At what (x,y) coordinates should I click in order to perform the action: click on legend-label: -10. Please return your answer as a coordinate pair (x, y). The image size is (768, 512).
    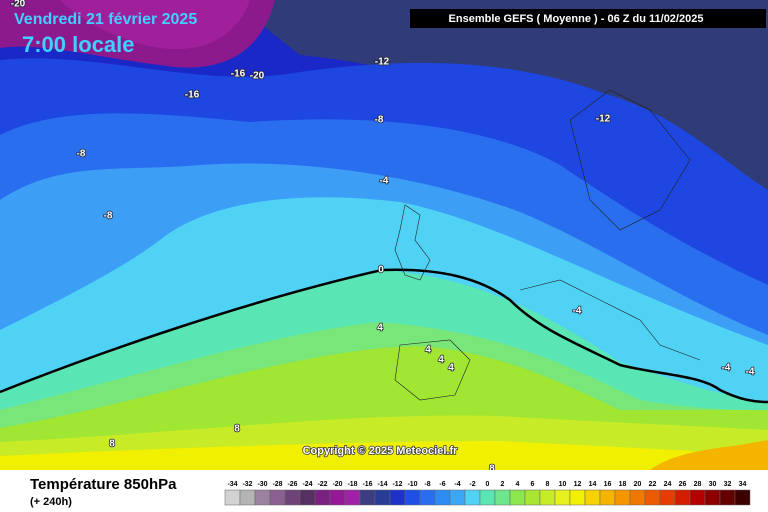
    Looking at the image, I should click on (412, 484).